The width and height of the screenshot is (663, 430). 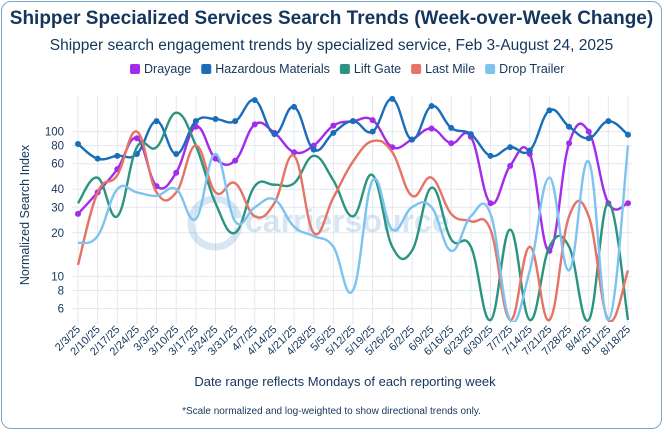 What do you see at coordinates (57, 147) in the screenshot?
I see `y-tick-label: 80` at bounding box center [57, 147].